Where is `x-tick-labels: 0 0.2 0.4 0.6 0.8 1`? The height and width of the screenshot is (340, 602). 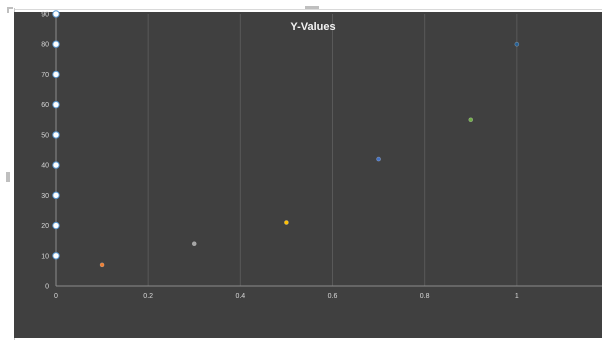
x-tick-labels: 0 0.2 0.4 0.6 0.8 1 is located at coordinates (286, 296).